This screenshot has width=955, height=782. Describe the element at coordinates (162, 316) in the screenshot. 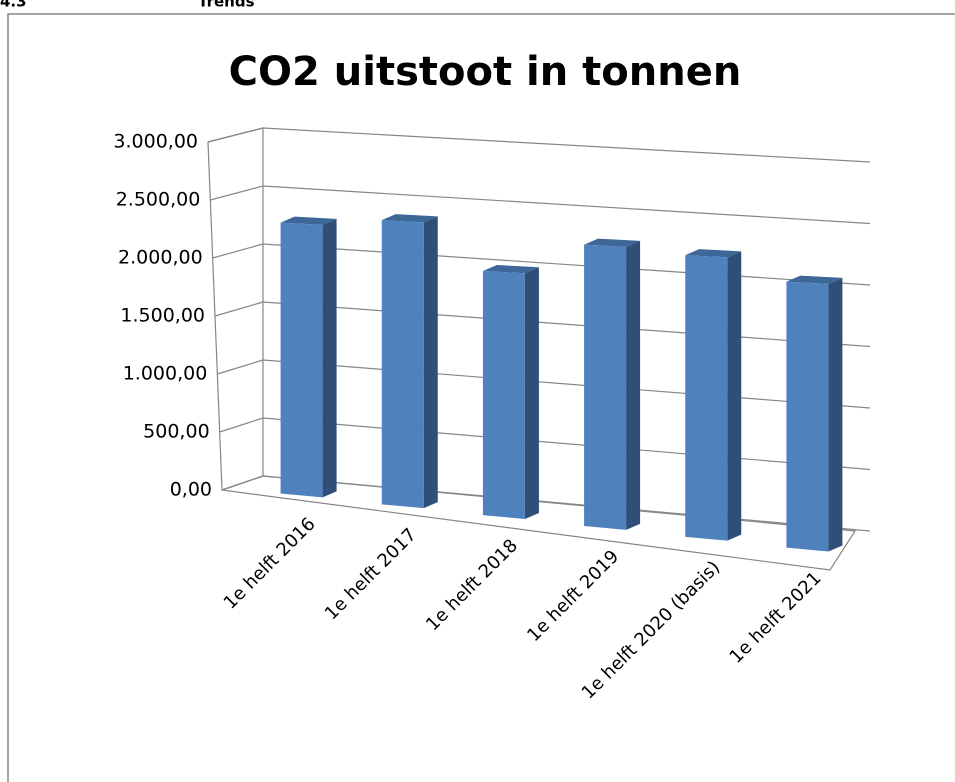

I see `y-tick-label: 1.500,00` at that location.